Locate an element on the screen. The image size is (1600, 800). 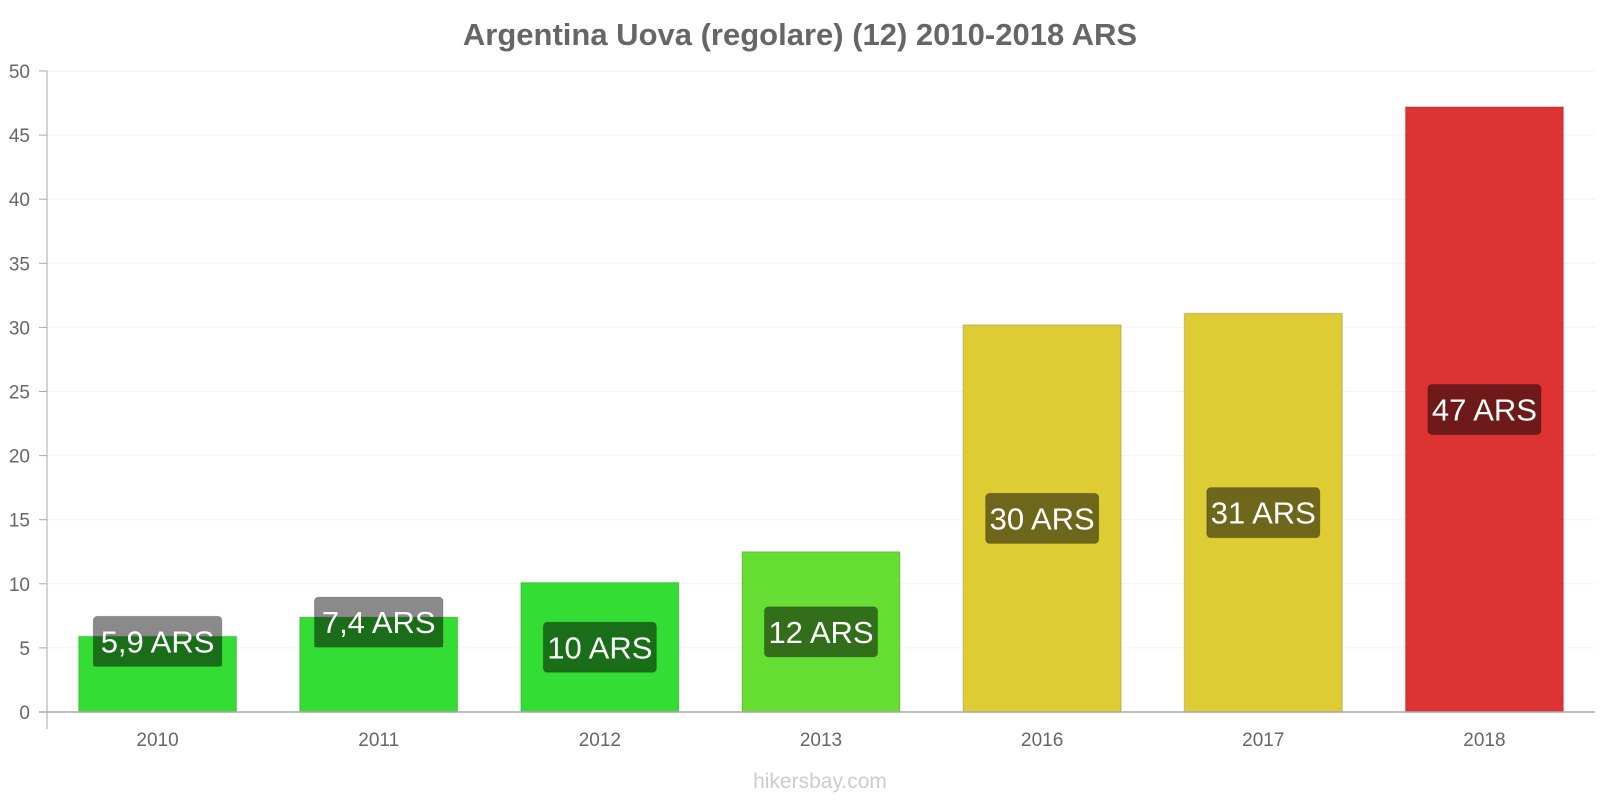
y-tick-label: 5 is located at coordinates (24, 649).